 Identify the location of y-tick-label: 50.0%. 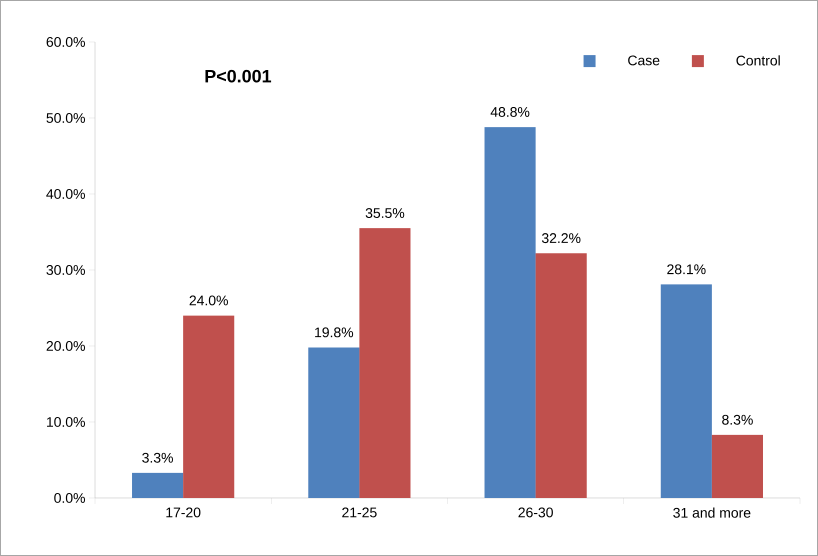
(65, 118).